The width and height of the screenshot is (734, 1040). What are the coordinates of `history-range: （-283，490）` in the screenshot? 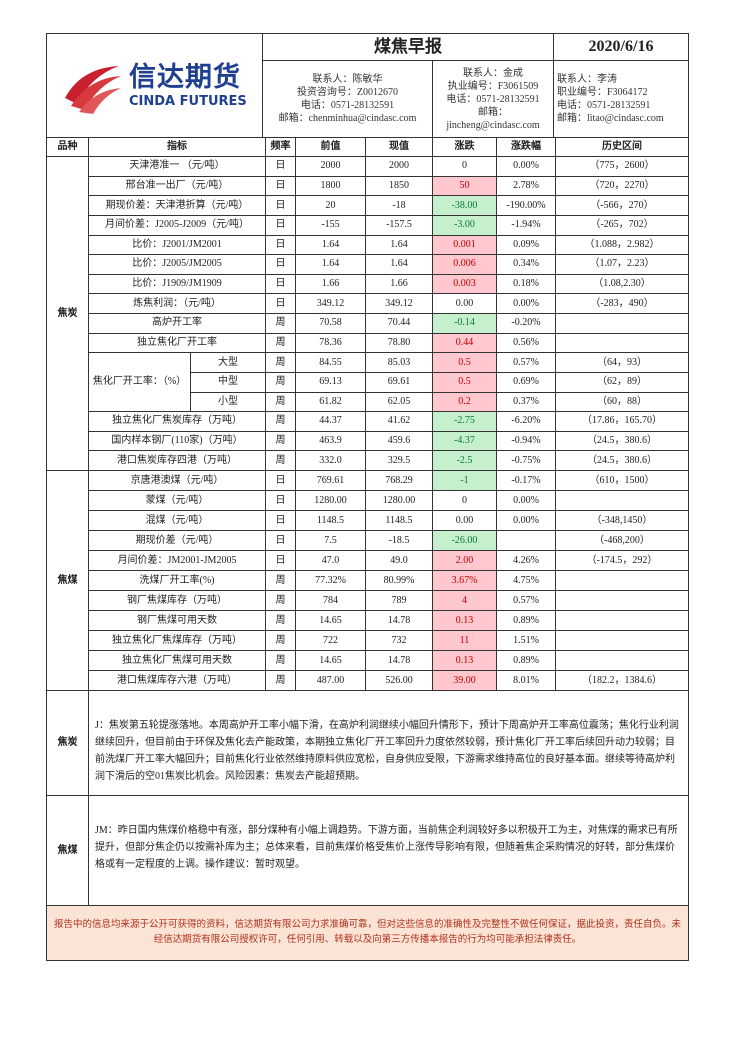 It's located at (622, 303).